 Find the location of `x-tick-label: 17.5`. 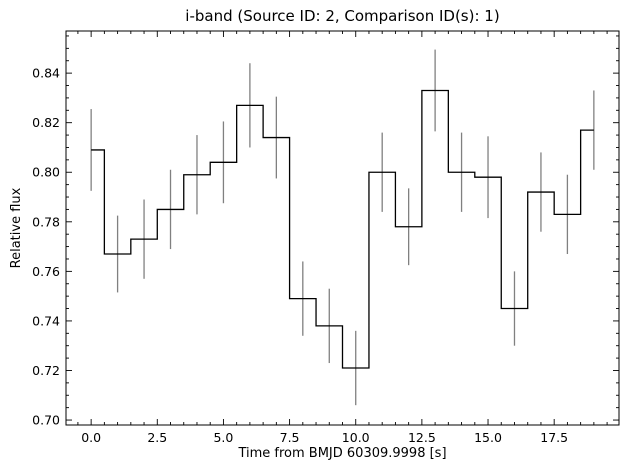

x-tick-label: 17.5 is located at coordinates (554, 437).